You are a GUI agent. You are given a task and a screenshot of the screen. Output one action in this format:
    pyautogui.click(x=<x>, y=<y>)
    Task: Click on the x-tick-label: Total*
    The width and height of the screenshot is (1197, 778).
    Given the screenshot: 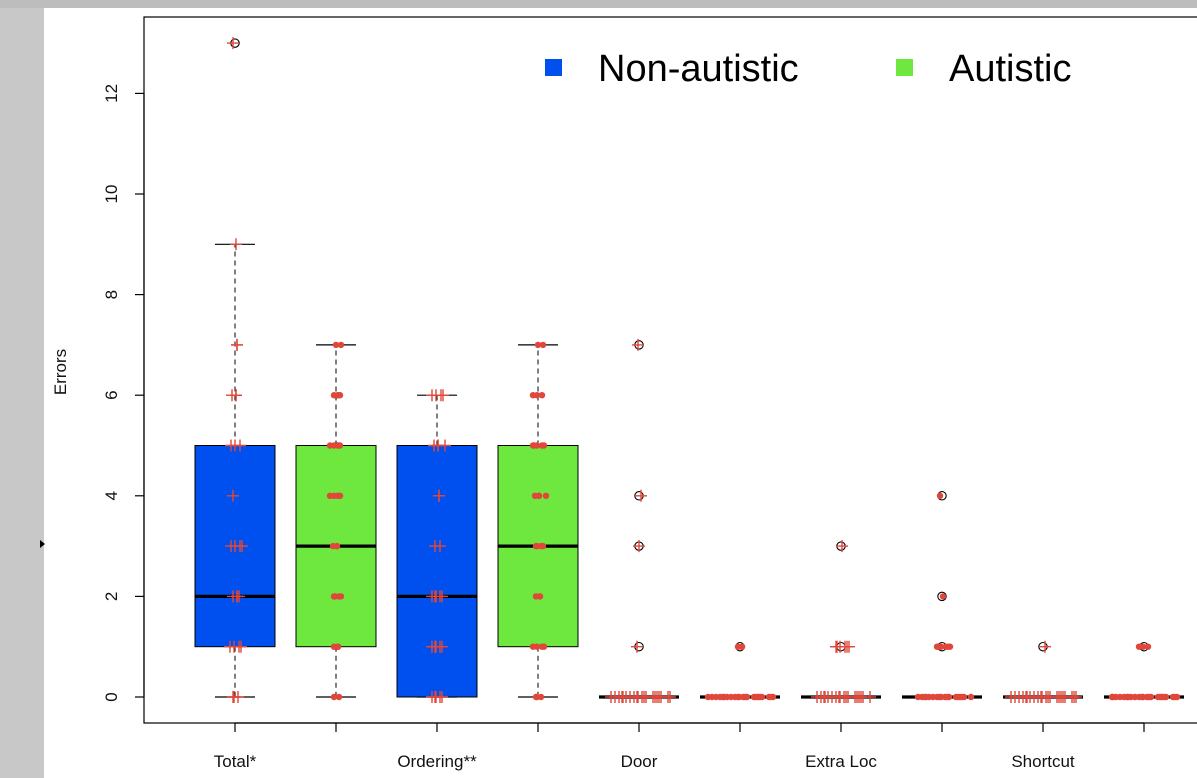 What is the action you would take?
    pyautogui.click(x=235, y=761)
    